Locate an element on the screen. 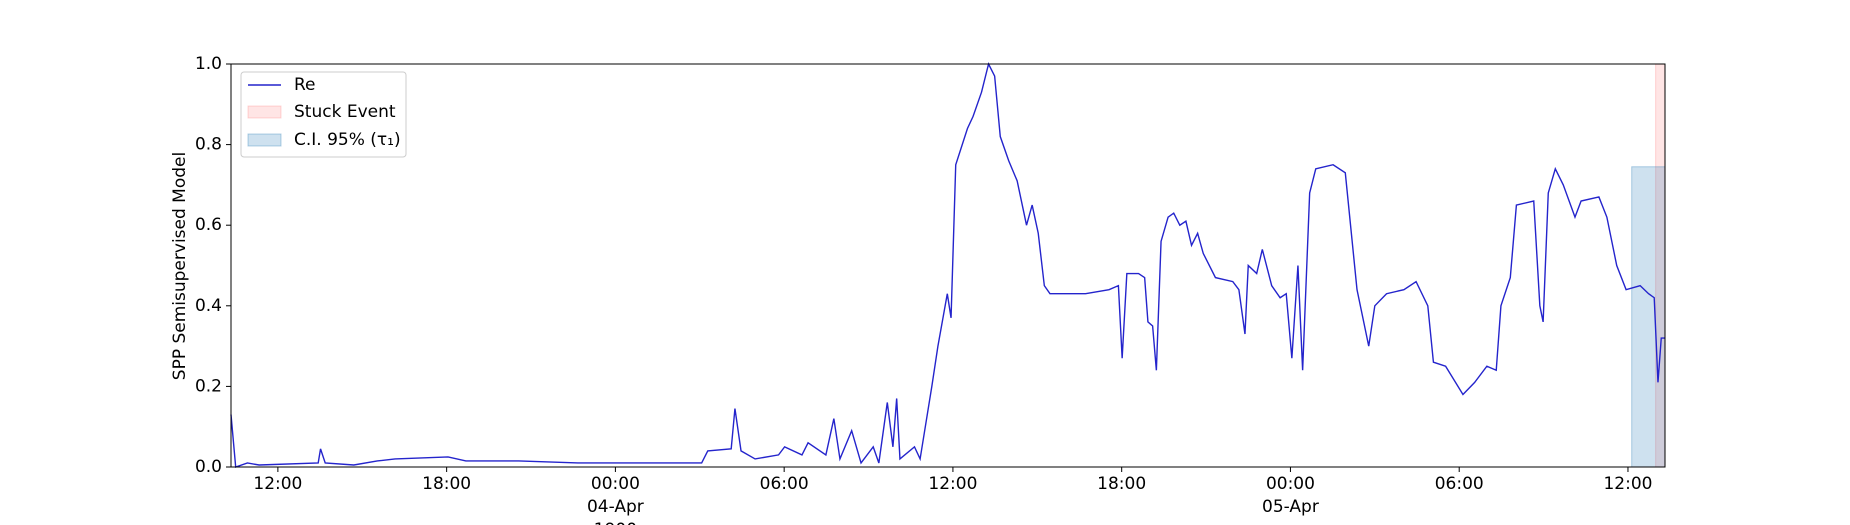  y-tick-label: 0.4 is located at coordinates (208, 306).